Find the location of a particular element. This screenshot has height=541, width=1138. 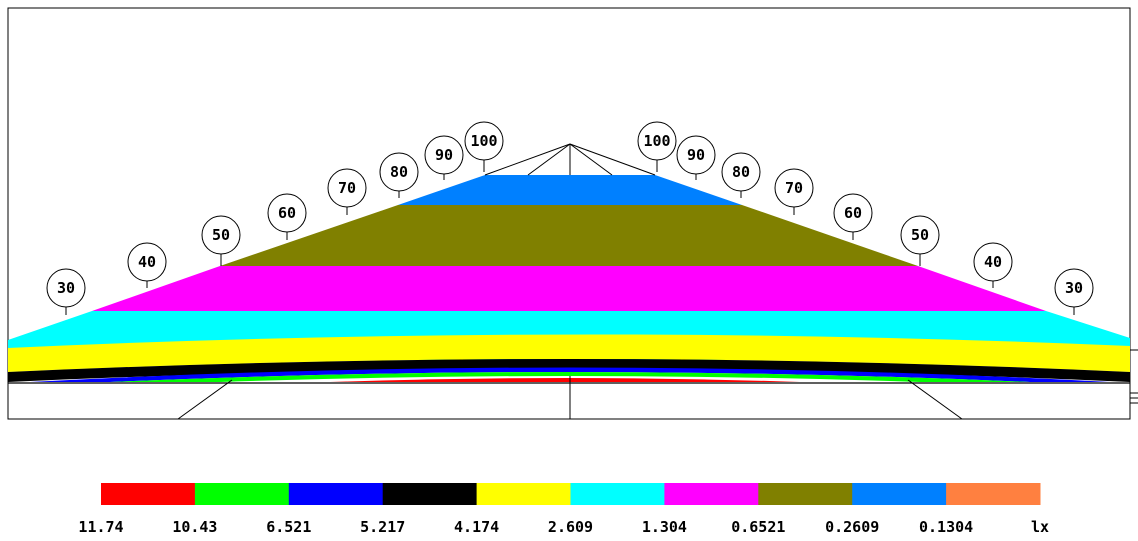

position-label-left-0: 30 is located at coordinates (66, 291).